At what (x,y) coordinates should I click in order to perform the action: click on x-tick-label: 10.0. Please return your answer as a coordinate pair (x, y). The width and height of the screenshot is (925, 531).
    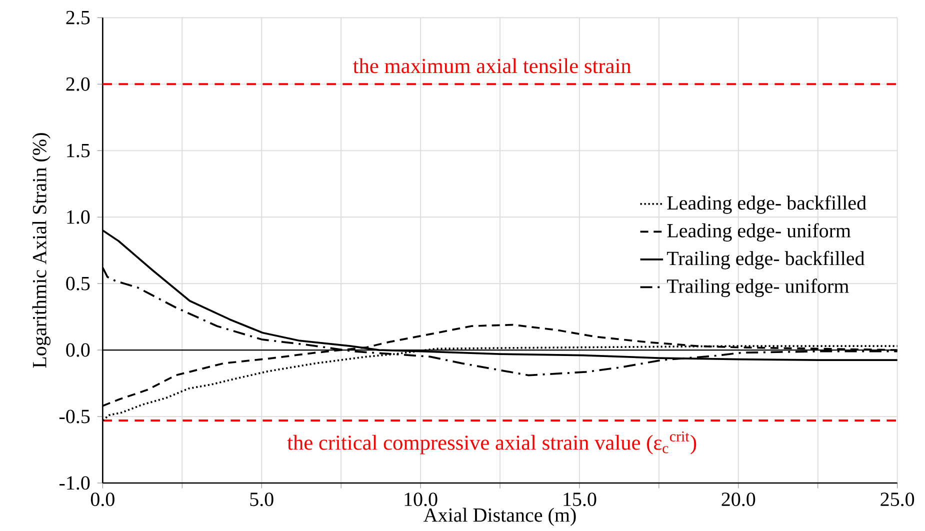
    Looking at the image, I should click on (421, 499).